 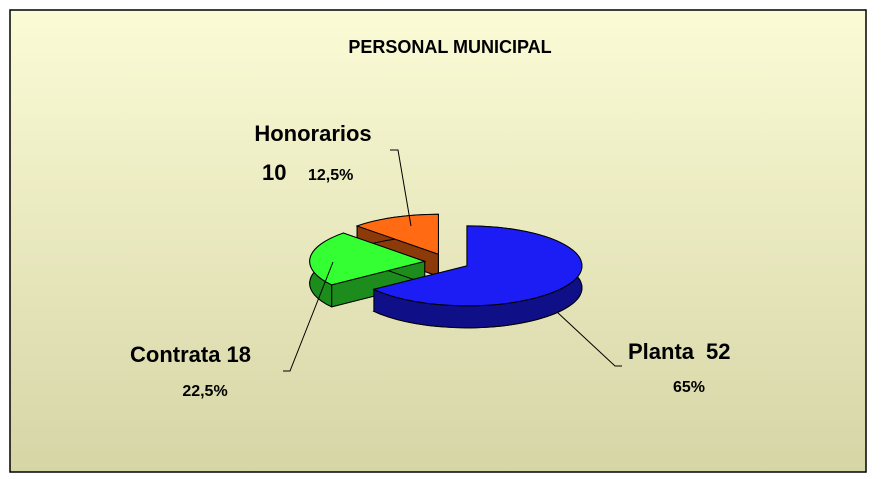 I want to click on slice-value: 10, so click(x=274, y=172).